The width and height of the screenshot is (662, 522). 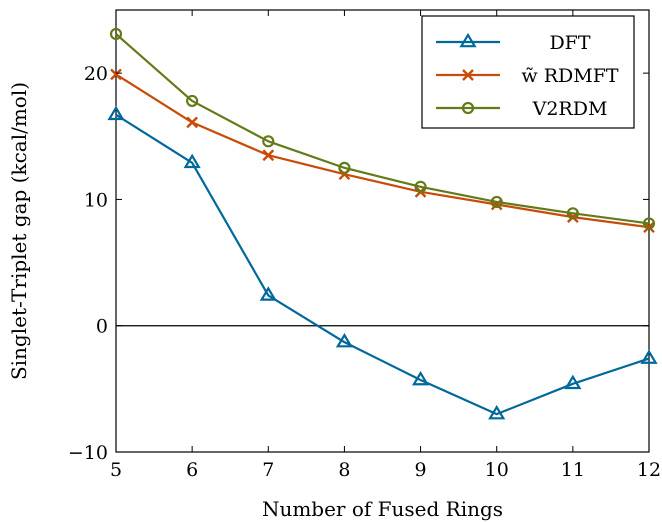 I want to click on x-tick-label: 6, so click(x=192, y=470).